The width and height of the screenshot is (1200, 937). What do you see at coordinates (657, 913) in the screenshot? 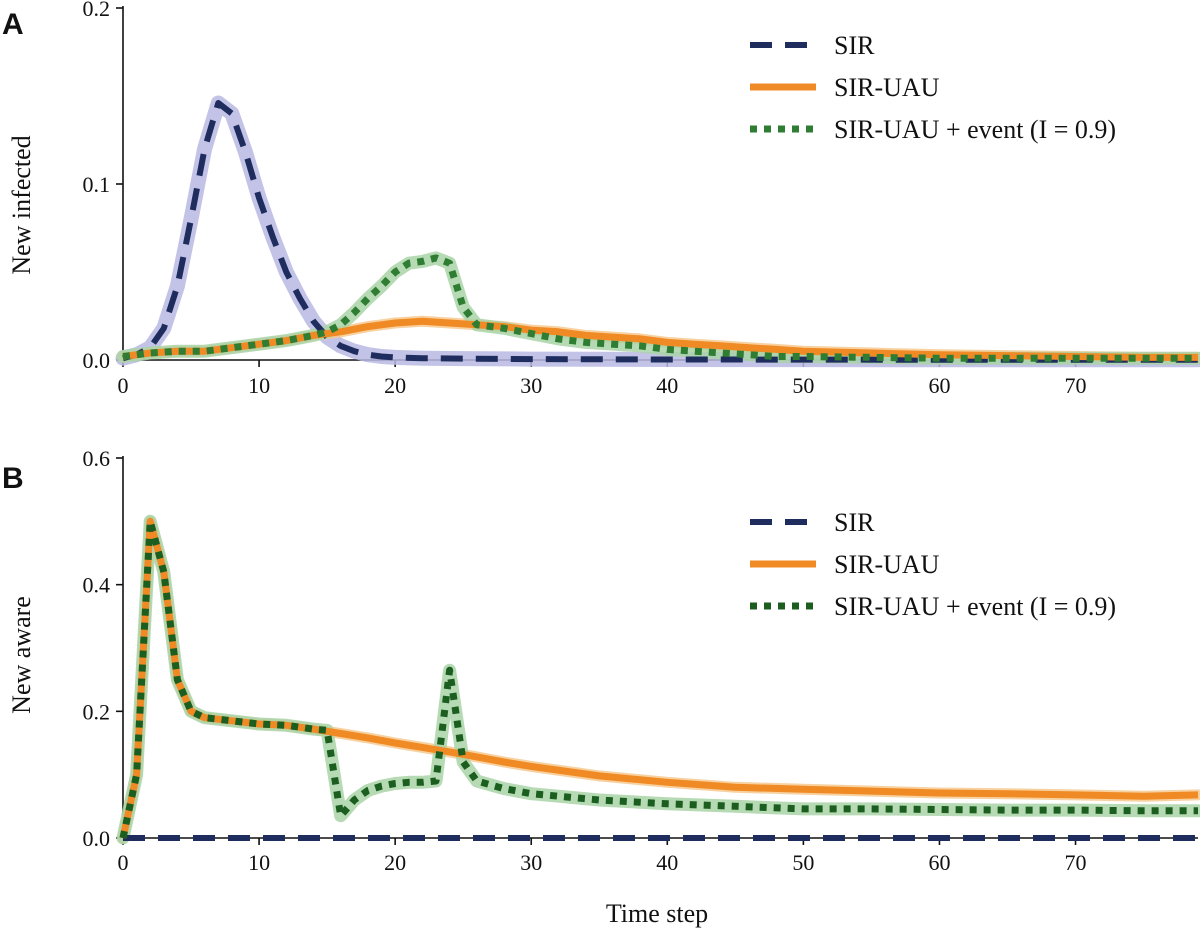
I see `x-axis-title: Time step` at bounding box center [657, 913].